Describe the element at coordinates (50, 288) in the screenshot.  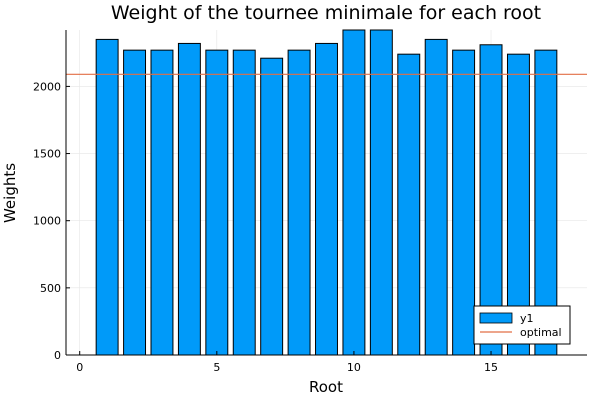
I see `y-tick-label: 500` at that location.